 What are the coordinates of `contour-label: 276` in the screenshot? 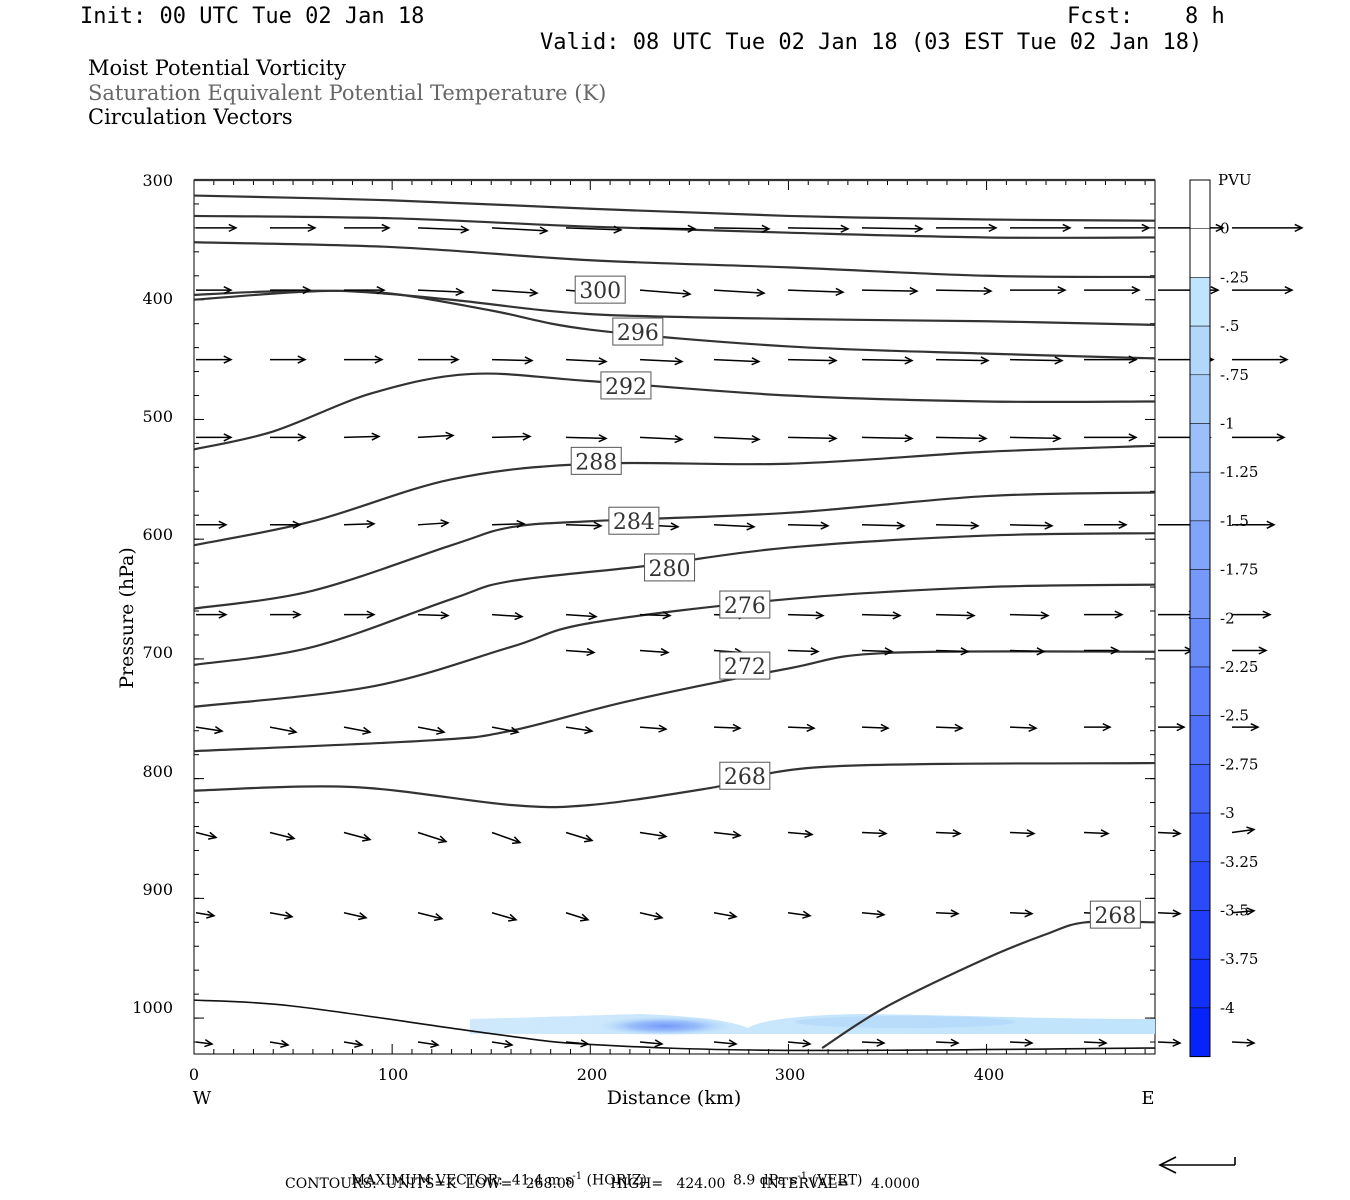 It's located at (745, 604).